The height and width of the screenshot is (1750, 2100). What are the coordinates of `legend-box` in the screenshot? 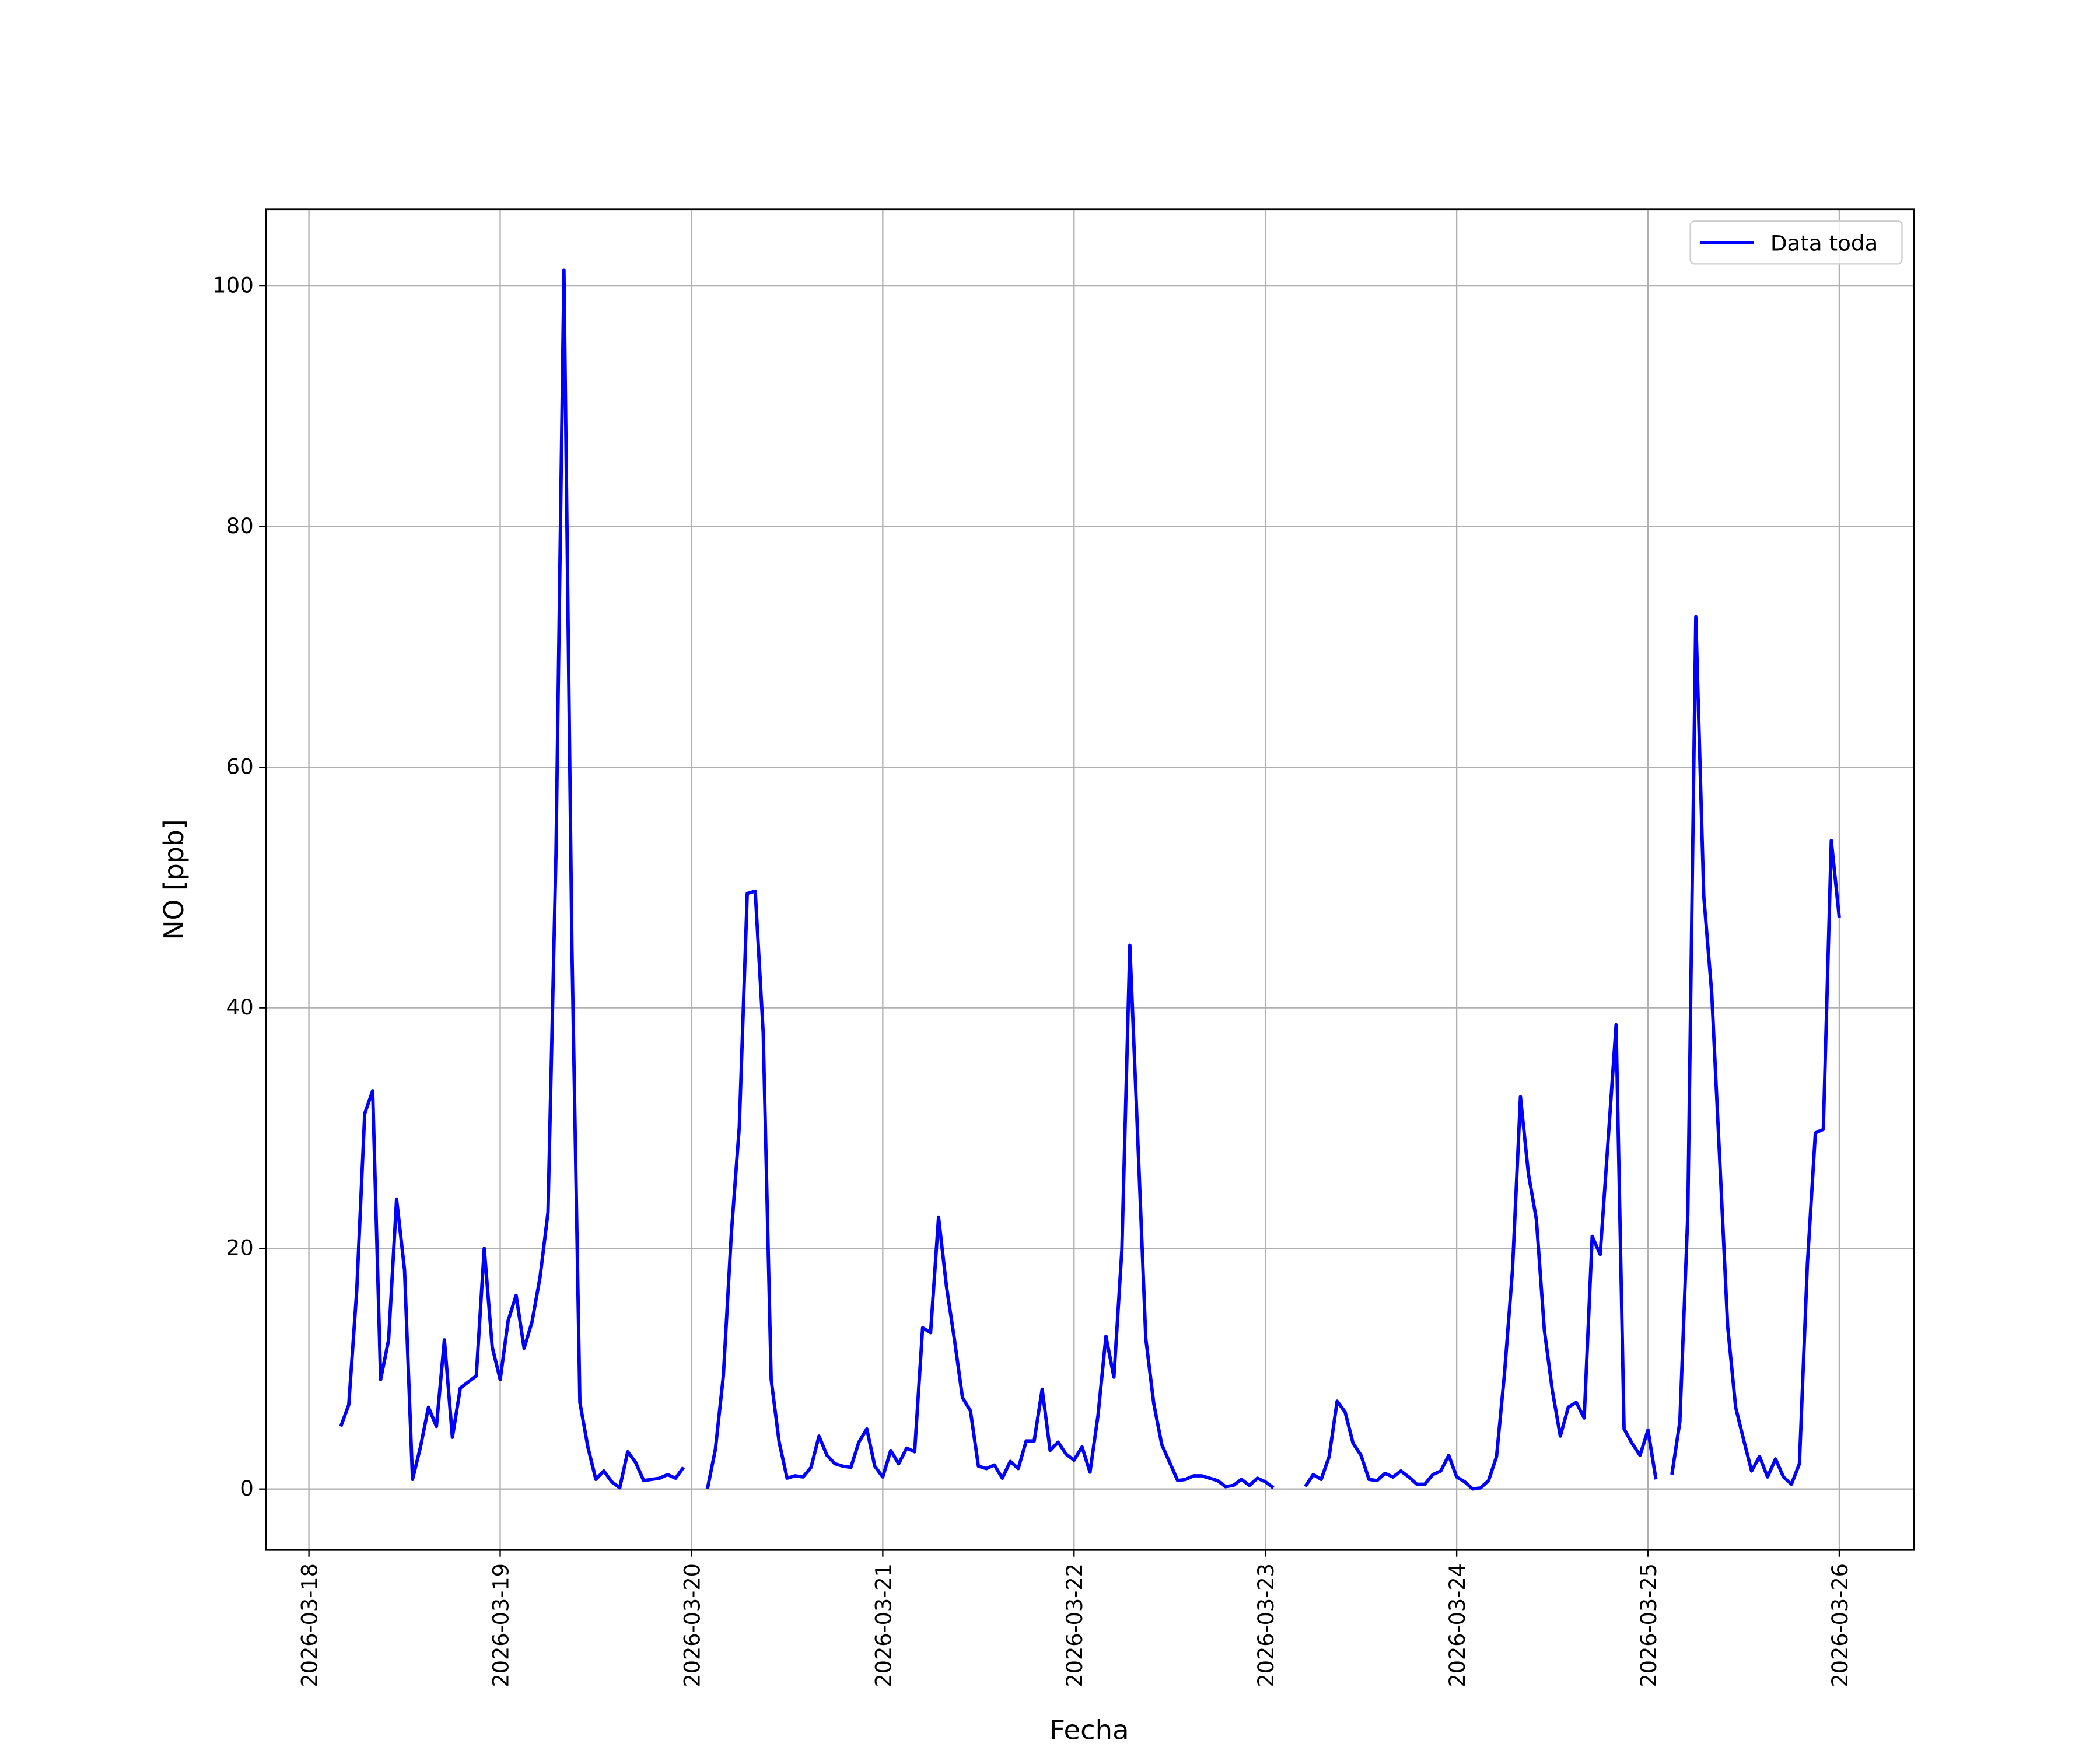 It's located at (1796, 242).